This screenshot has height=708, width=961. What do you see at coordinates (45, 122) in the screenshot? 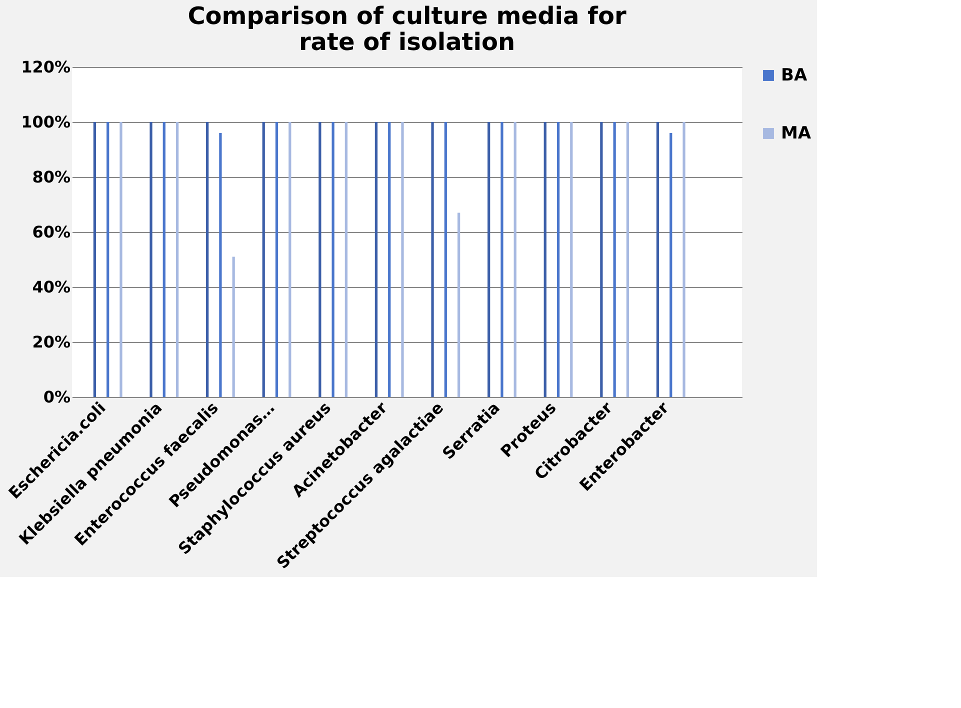
I see `y-tick-label: 100%` at bounding box center [45, 122].